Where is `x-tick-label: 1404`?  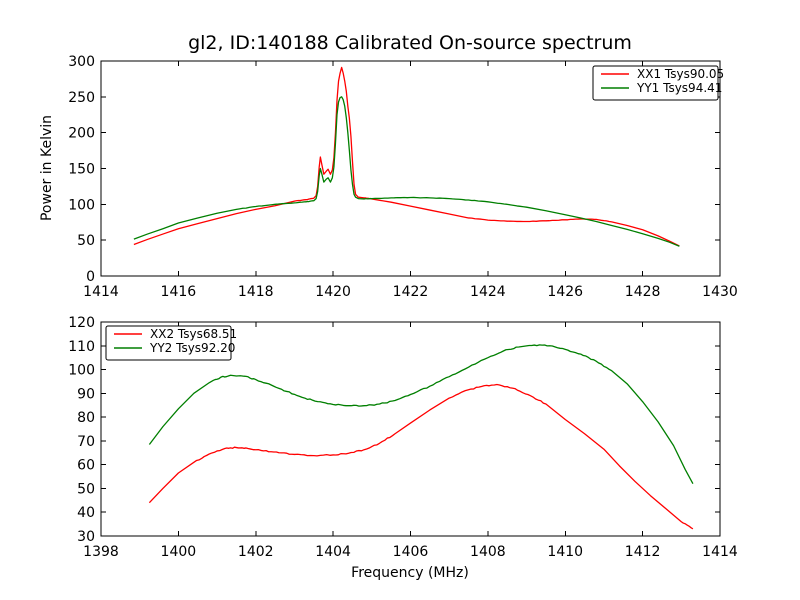
x-tick-label: 1404 is located at coordinates (333, 552).